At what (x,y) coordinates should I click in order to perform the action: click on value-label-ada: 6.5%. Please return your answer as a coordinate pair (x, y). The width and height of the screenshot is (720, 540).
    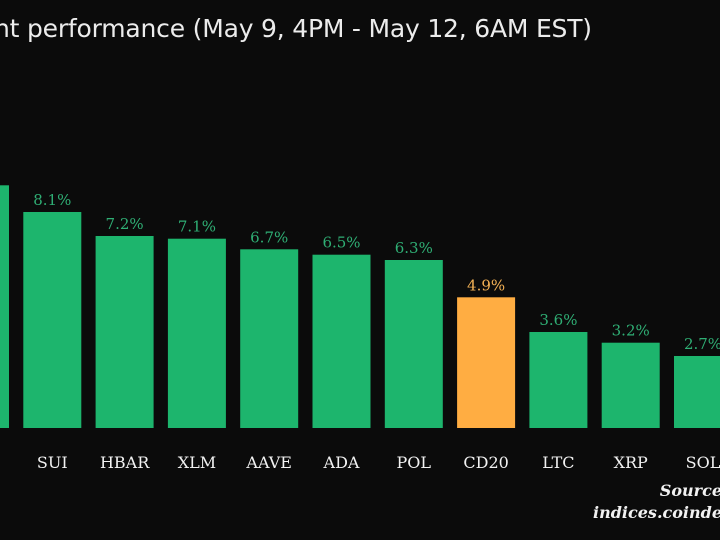
    Looking at the image, I should click on (341, 243).